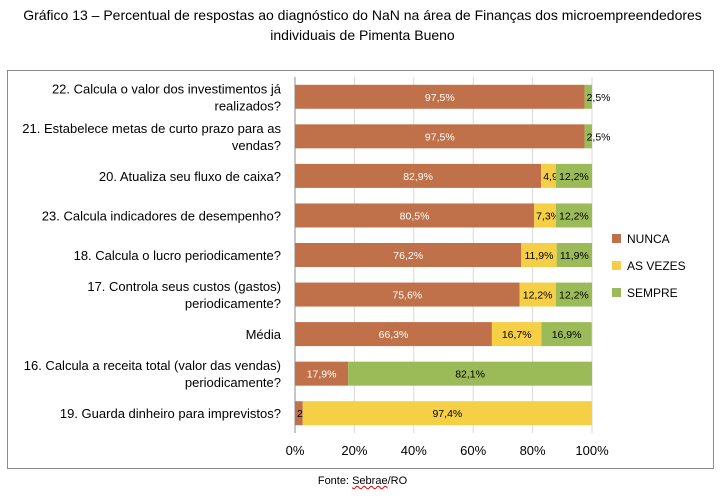 The height and width of the screenshot is (498, 725). I want to click on source-prefix: Fonte:, so click(335, 481).